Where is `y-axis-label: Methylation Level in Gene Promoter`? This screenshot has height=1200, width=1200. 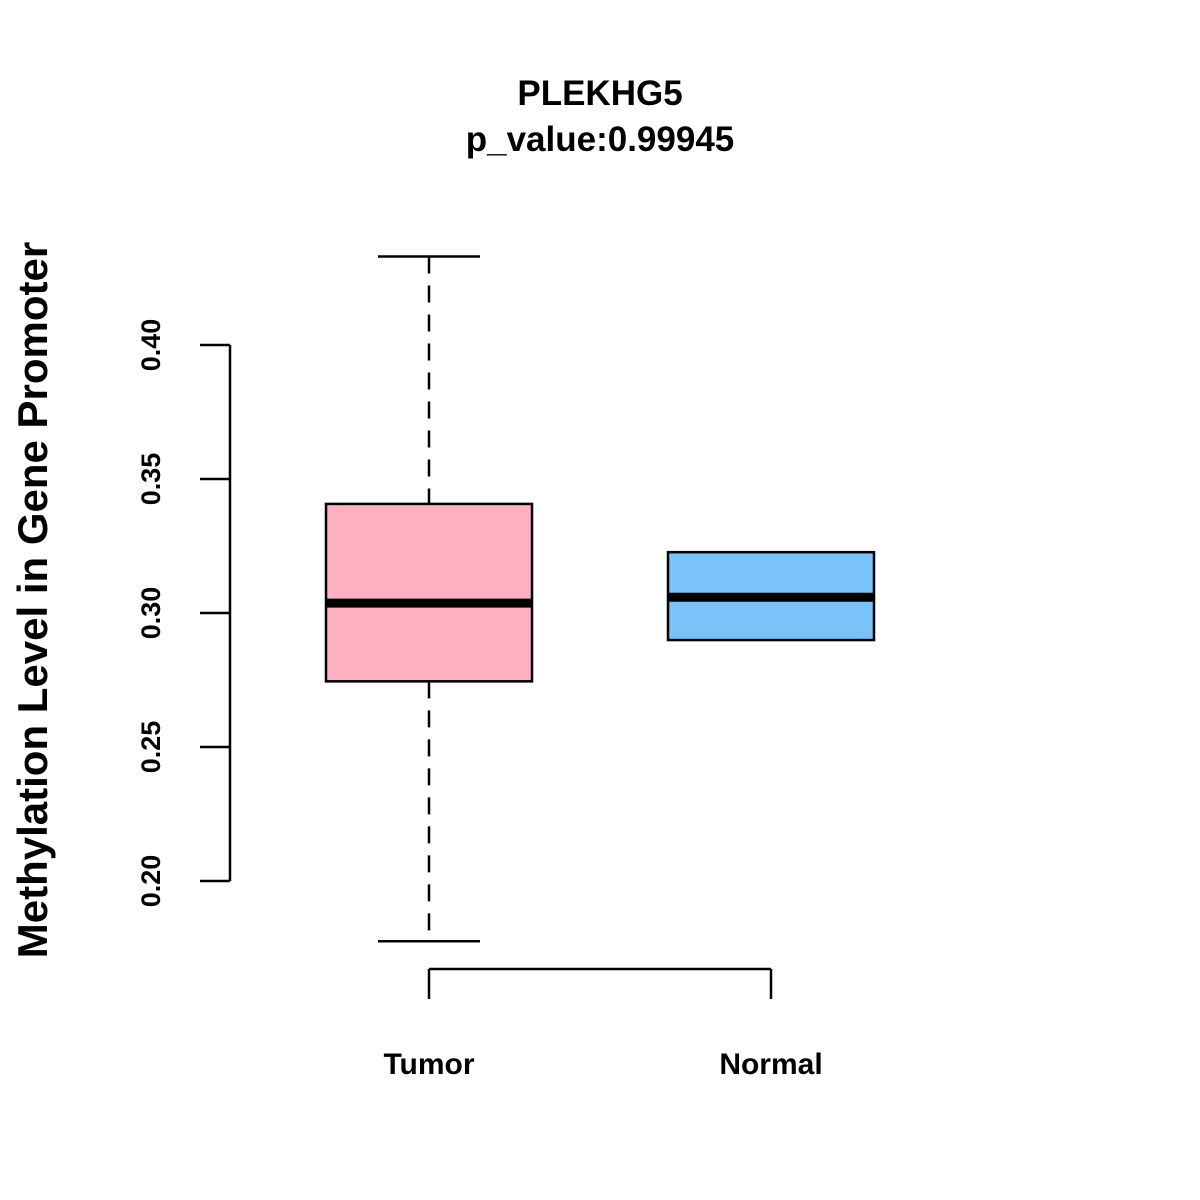
y-axis-label: Methylation Level in Gene Promoter is located at coordinates (32, 600).